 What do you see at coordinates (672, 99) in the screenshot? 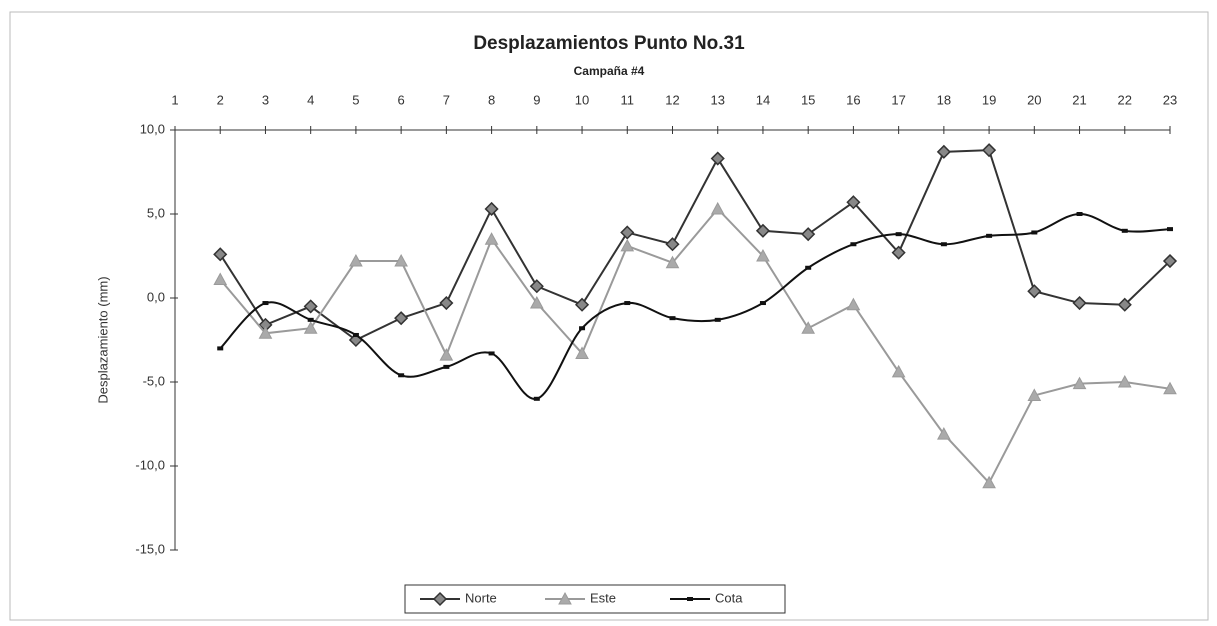
I see `x-tick-label: 12` at bounding box center [672, 99].